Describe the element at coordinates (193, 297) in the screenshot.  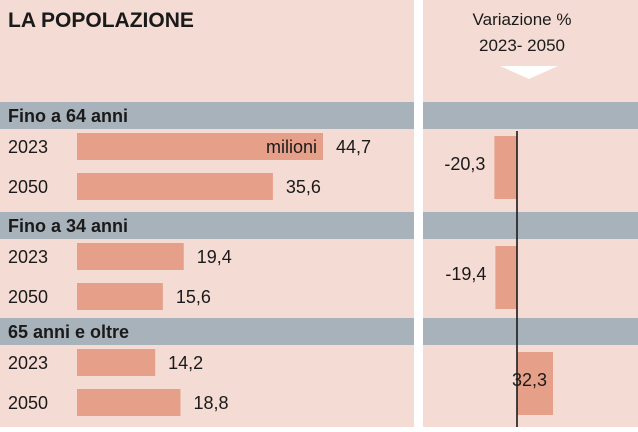
I see `value-label: 15,6` at that location.